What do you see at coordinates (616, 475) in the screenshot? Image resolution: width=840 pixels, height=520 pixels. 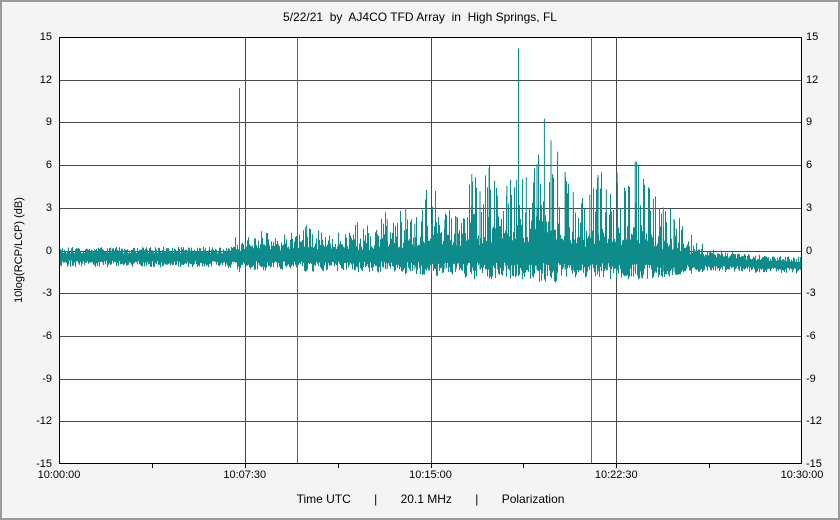 I see `x-tick-label: 10:22:30` at bounding box center [616, 475].